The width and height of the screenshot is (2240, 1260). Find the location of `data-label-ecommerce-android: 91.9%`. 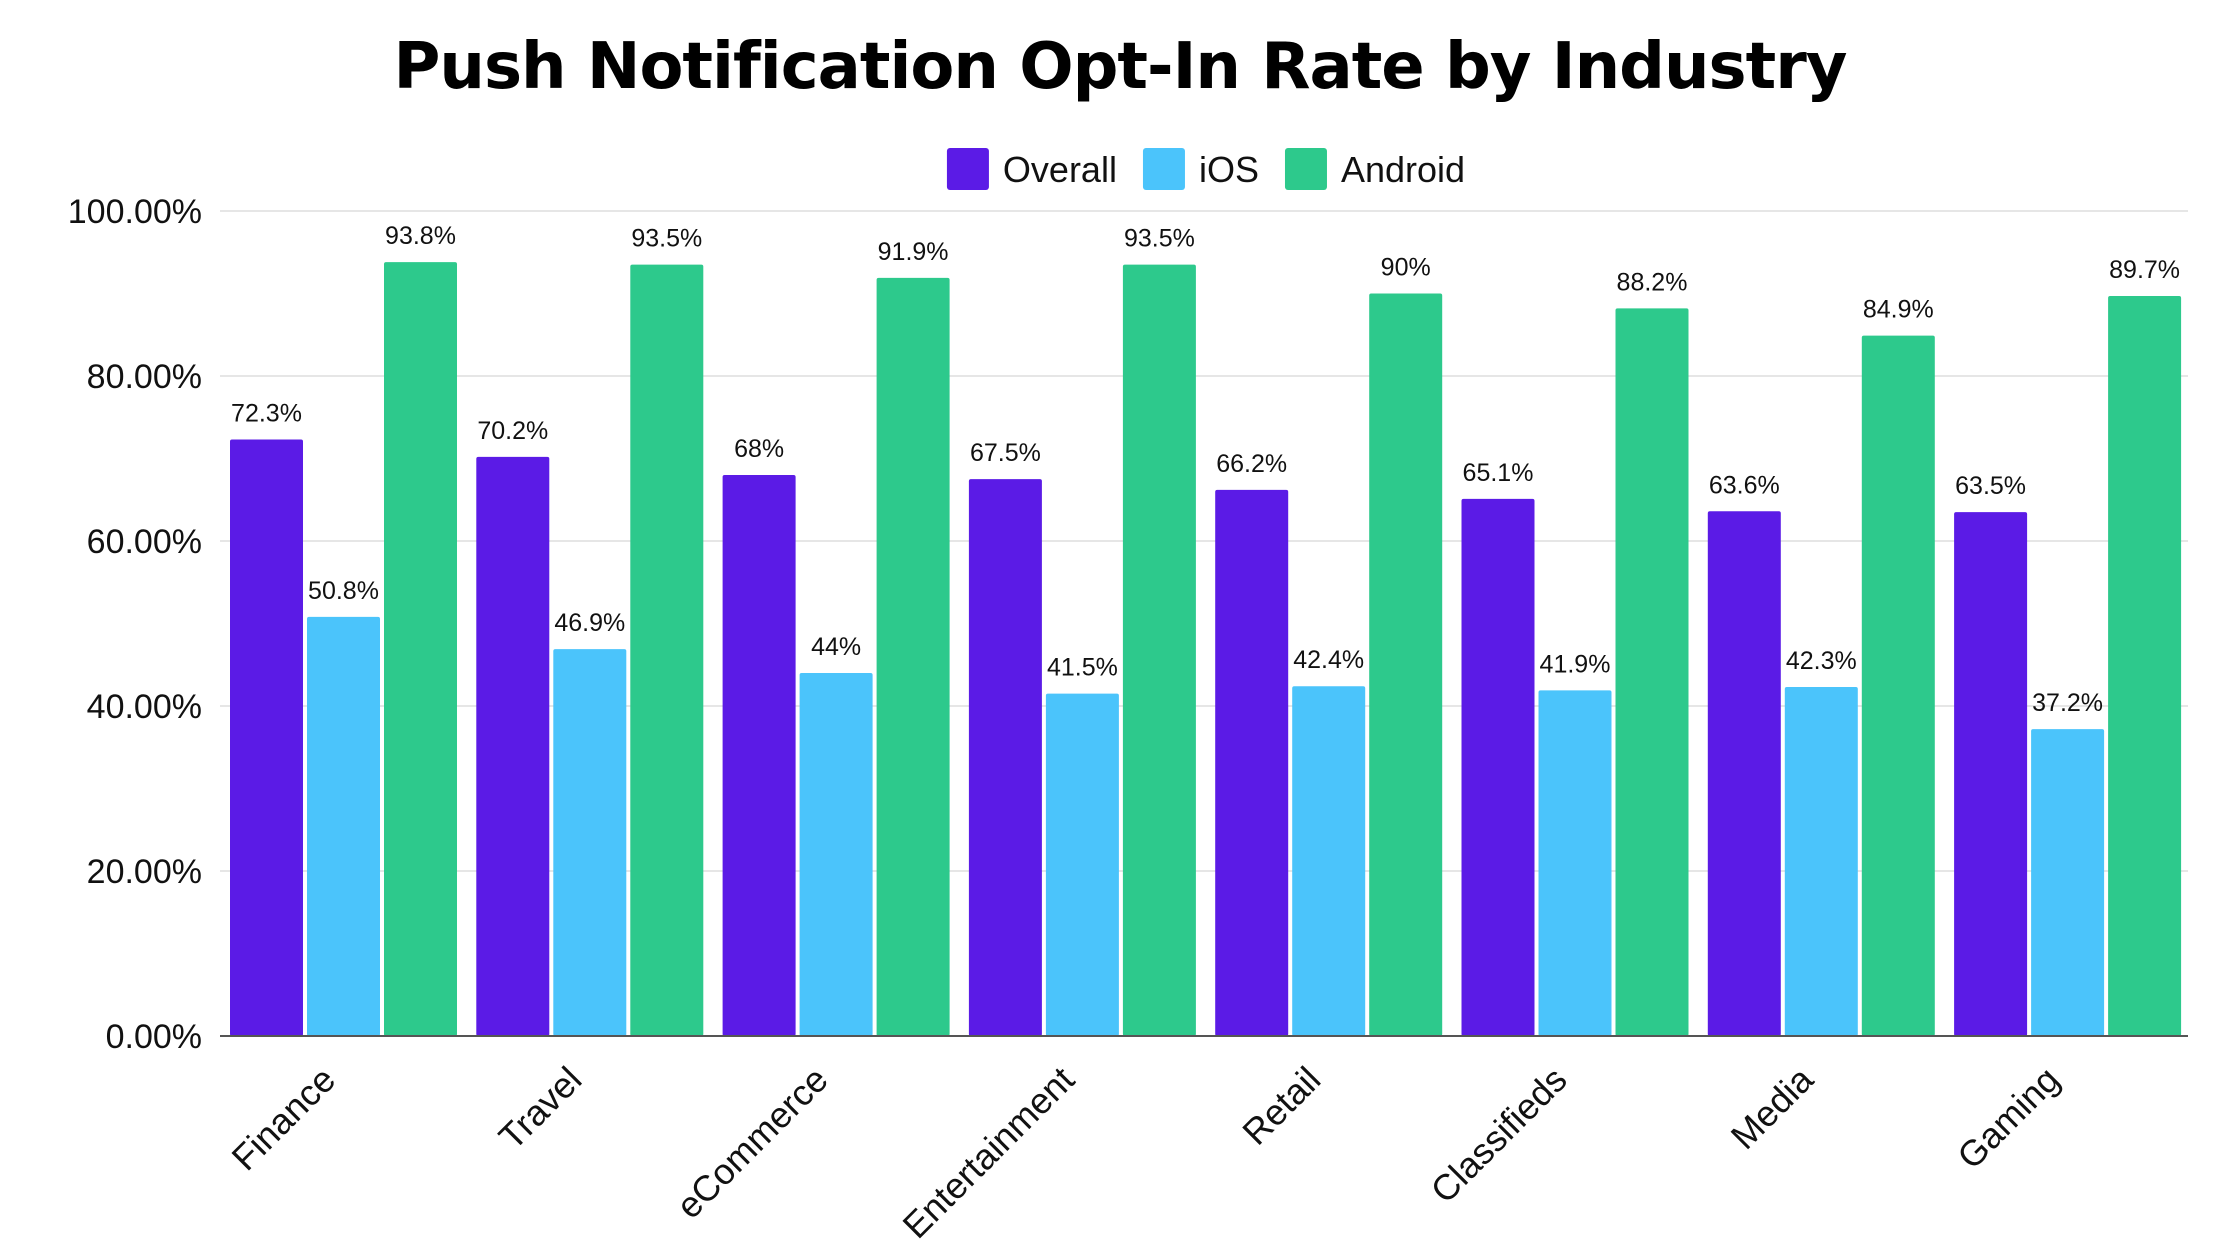

data-label-ecommerce-android: 91.9% is located at coordinates (913, 252).